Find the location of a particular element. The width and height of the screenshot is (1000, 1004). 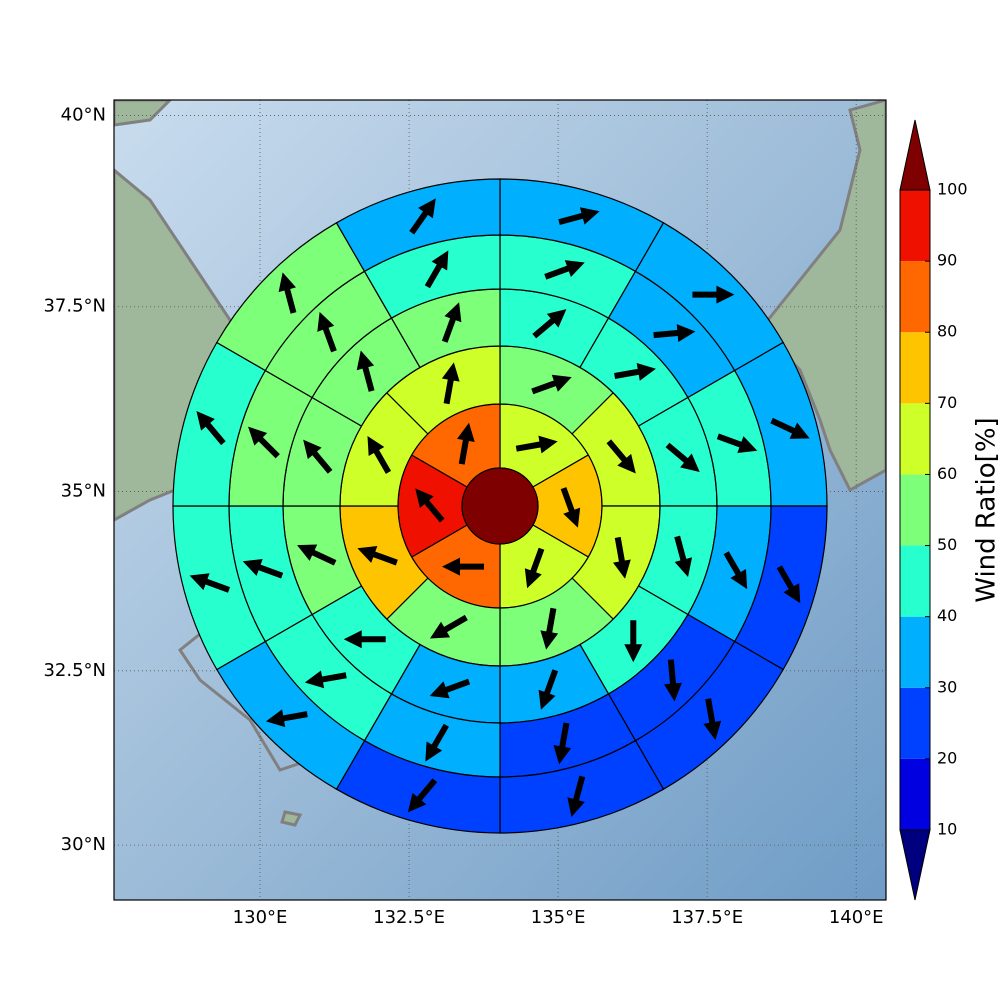

colorbar-tick-label: 30 is located at coordinates (947, 686).